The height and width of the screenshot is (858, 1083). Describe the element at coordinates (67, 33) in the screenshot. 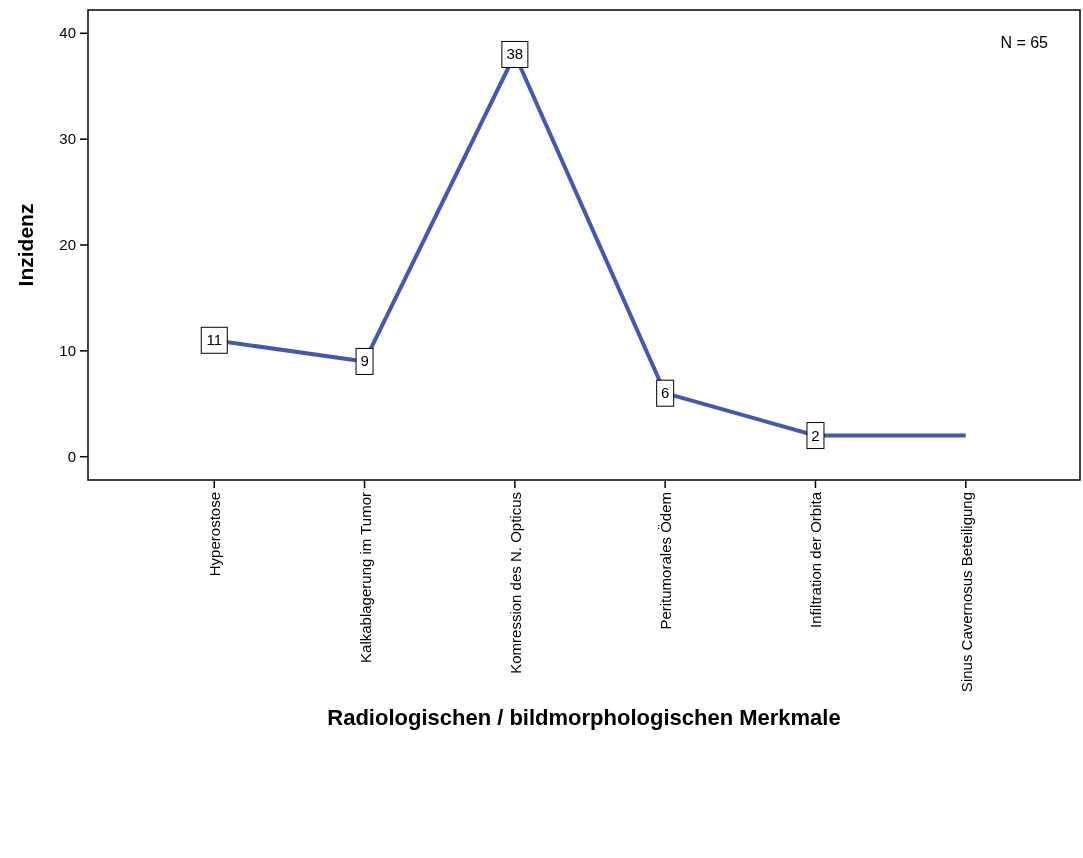

I see `y-tick-label: 40` at that location.